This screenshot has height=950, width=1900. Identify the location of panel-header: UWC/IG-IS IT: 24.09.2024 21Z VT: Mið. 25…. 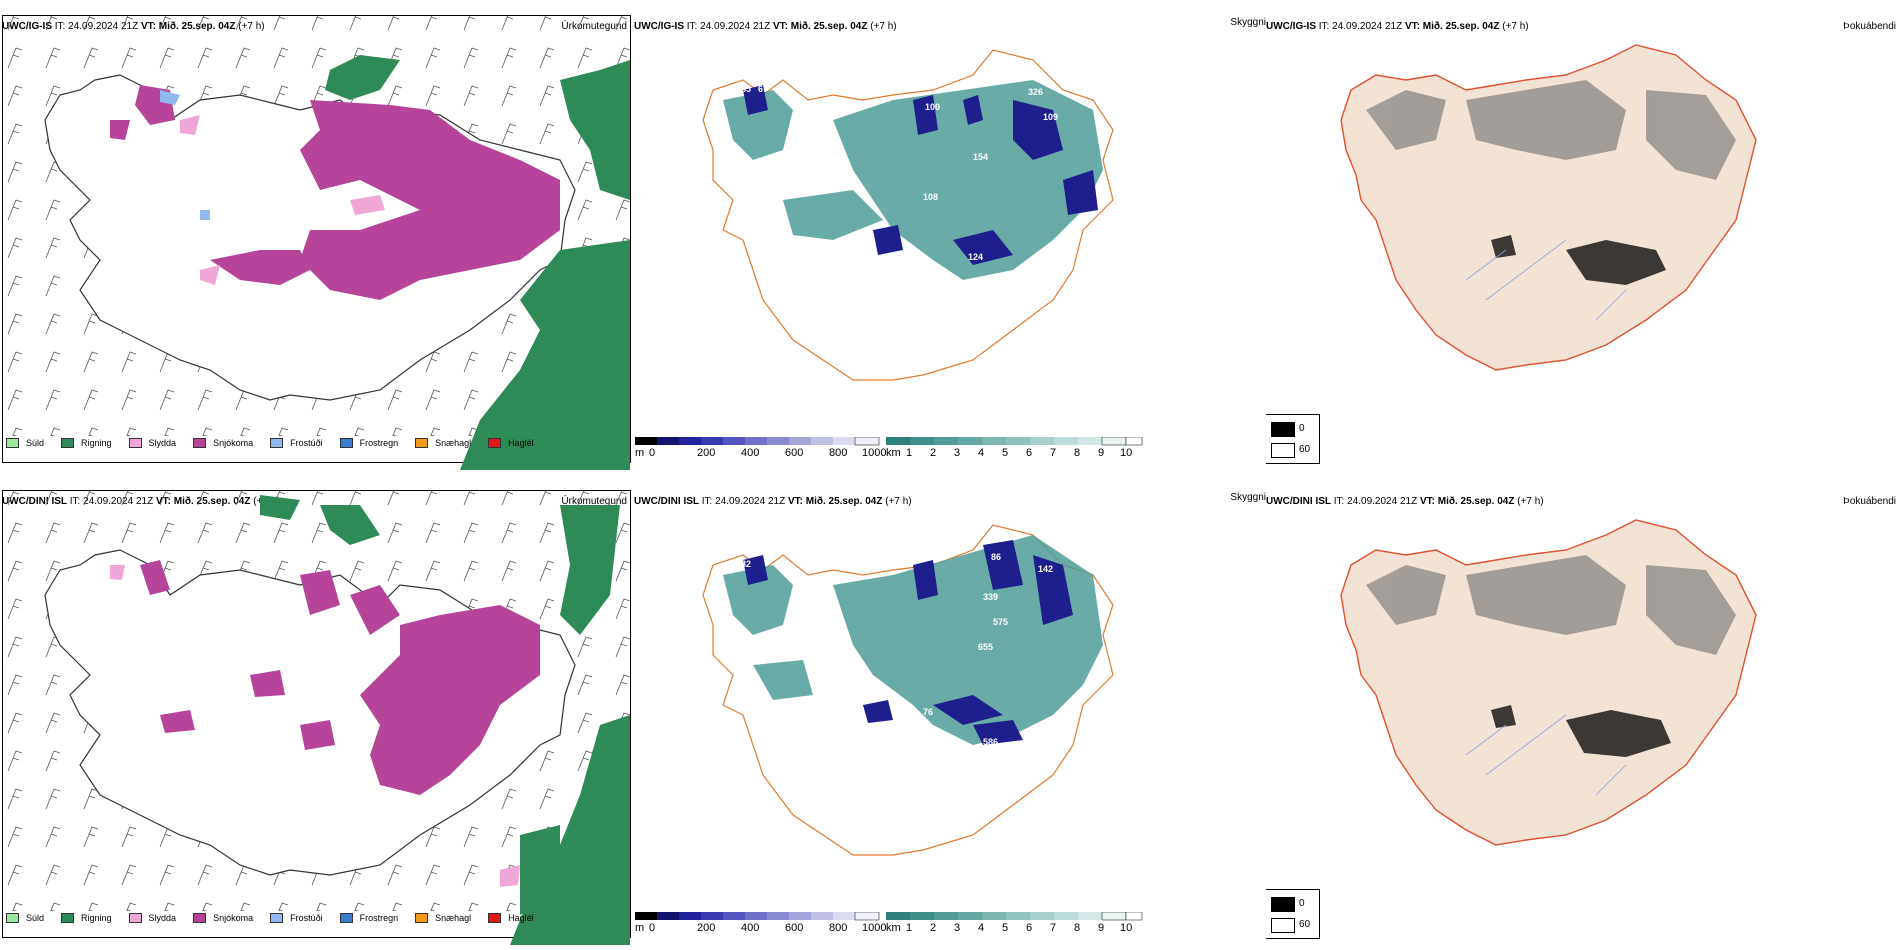
(765, 26).